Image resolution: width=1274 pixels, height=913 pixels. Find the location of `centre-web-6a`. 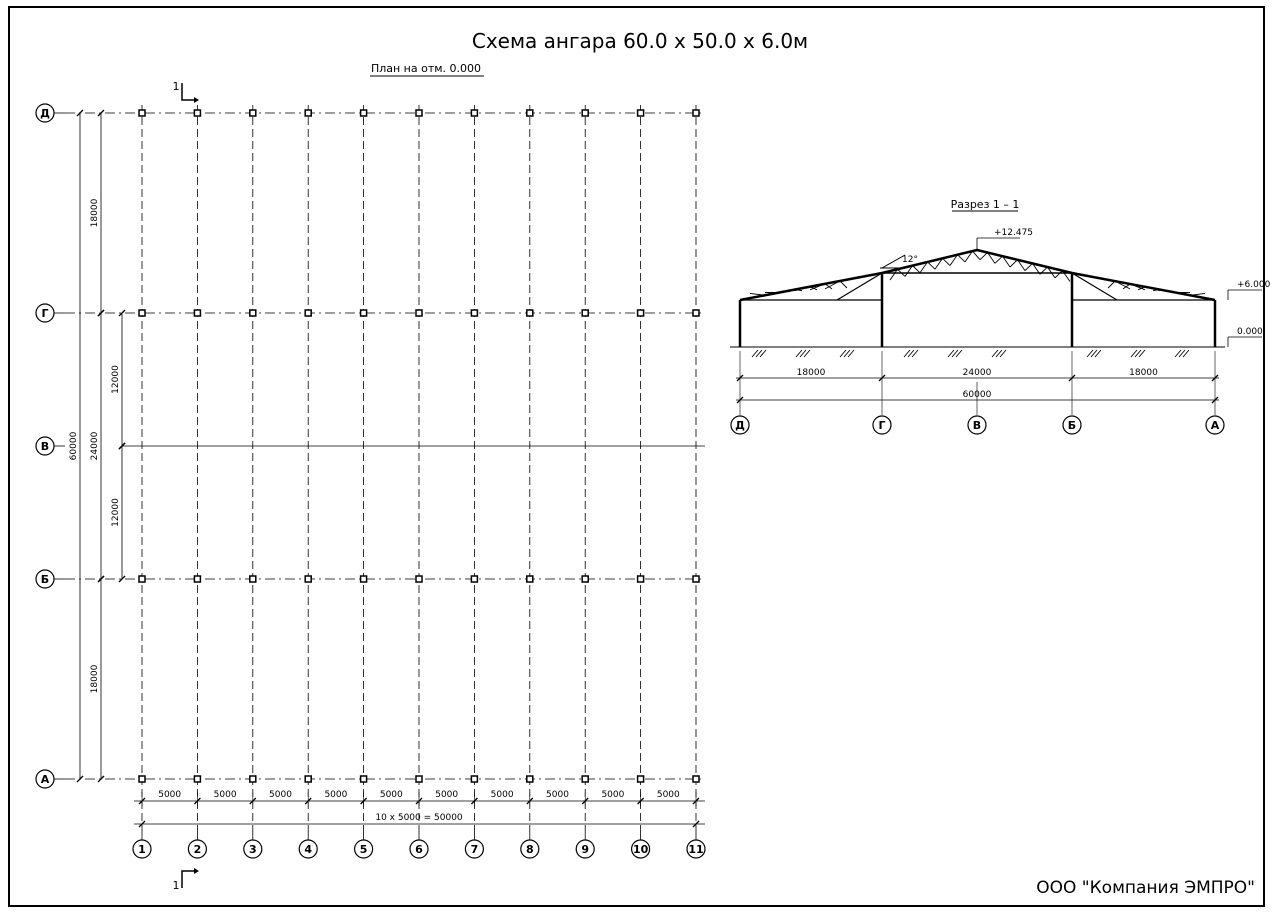

centre-web-6a is located at coordinates (983, 256).